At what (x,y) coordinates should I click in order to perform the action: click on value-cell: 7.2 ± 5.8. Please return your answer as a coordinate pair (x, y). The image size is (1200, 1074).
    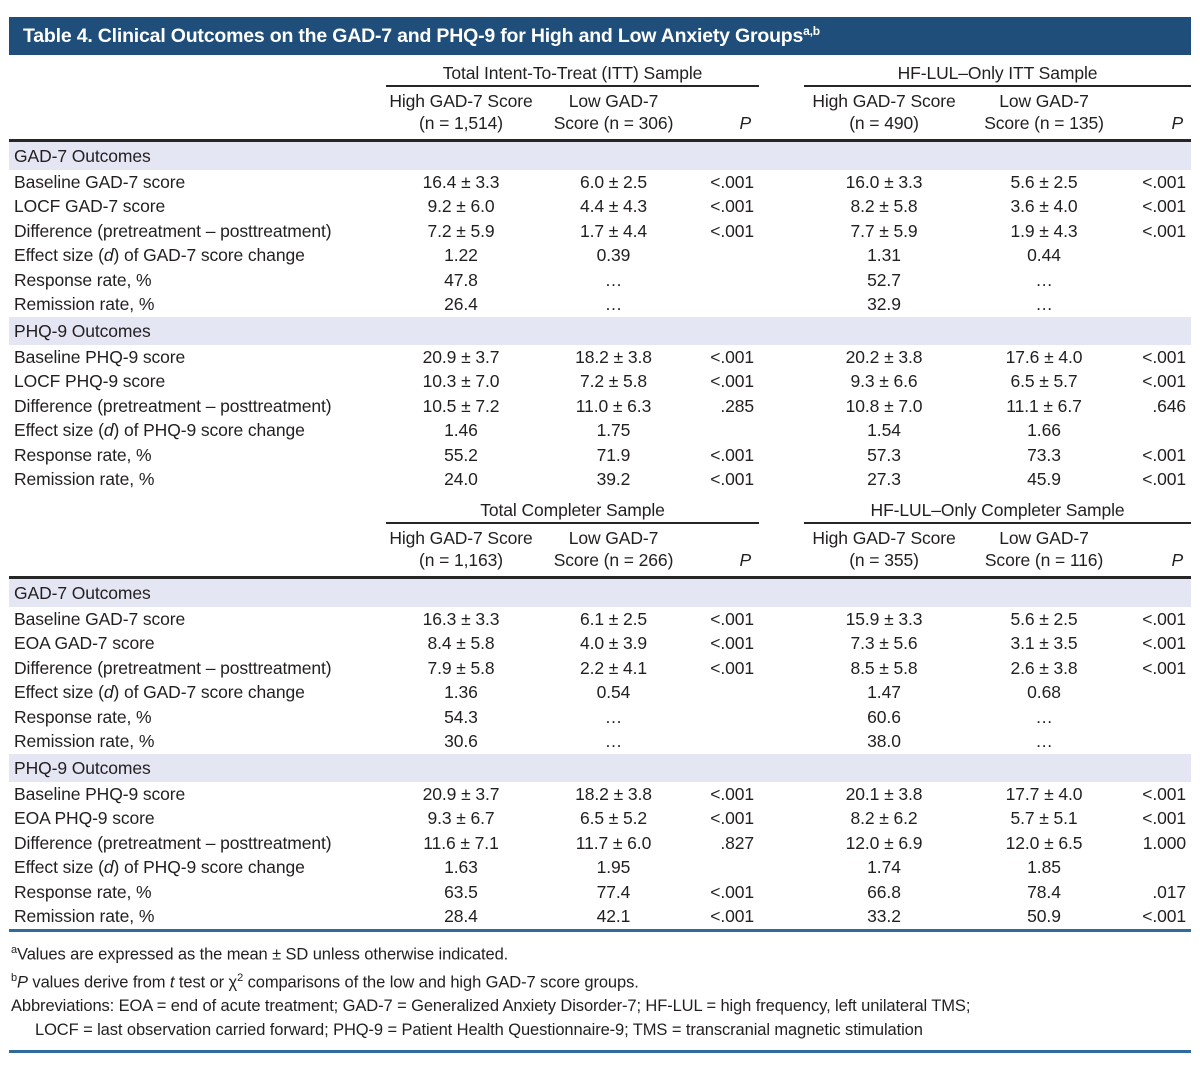
    Looking at the image, I should click on (613, 381).